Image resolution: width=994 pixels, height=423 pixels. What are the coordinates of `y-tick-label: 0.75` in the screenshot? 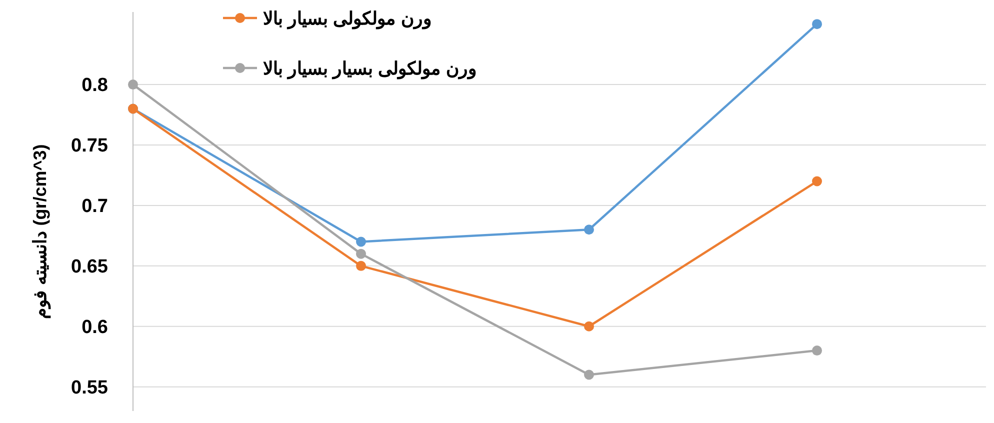 It's located at (89, 146).